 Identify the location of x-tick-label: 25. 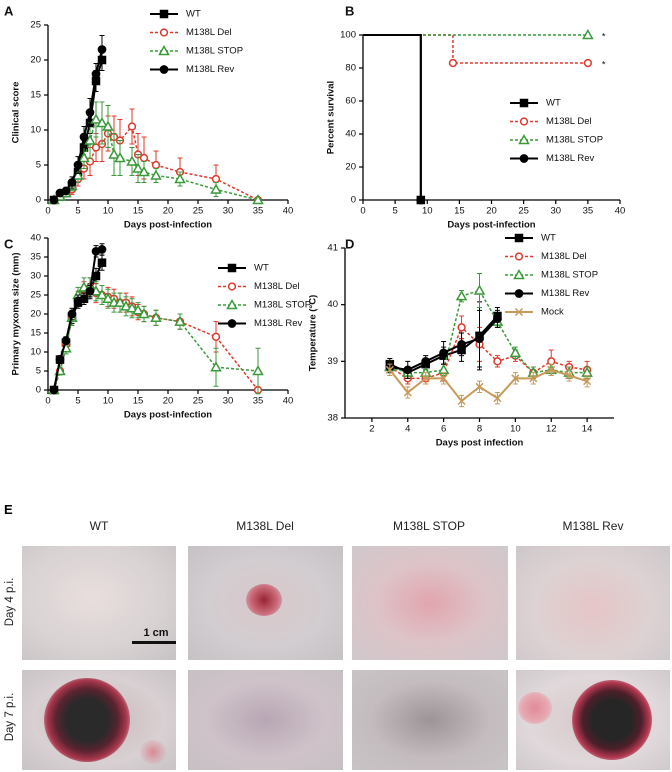
(523, 211).